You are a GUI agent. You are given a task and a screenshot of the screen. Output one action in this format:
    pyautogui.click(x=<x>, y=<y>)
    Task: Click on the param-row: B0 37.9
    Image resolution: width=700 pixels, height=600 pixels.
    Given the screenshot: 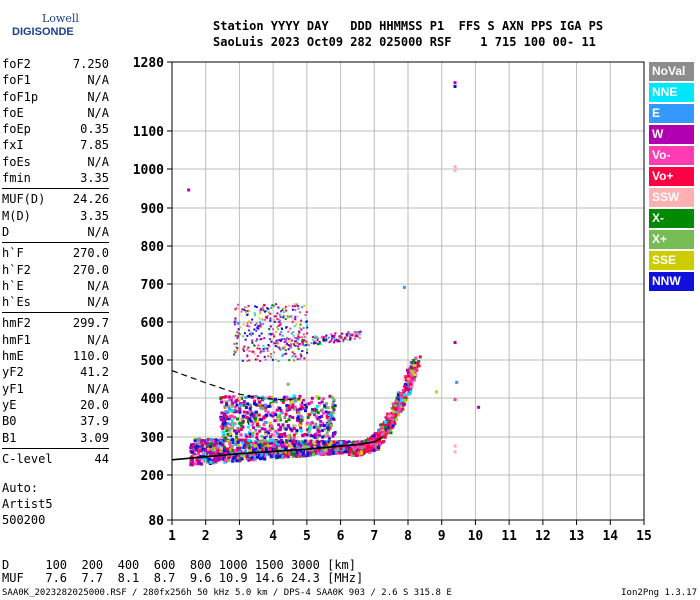 What is the action you would take?
    pyautogui.click(x=55, y=421)
    